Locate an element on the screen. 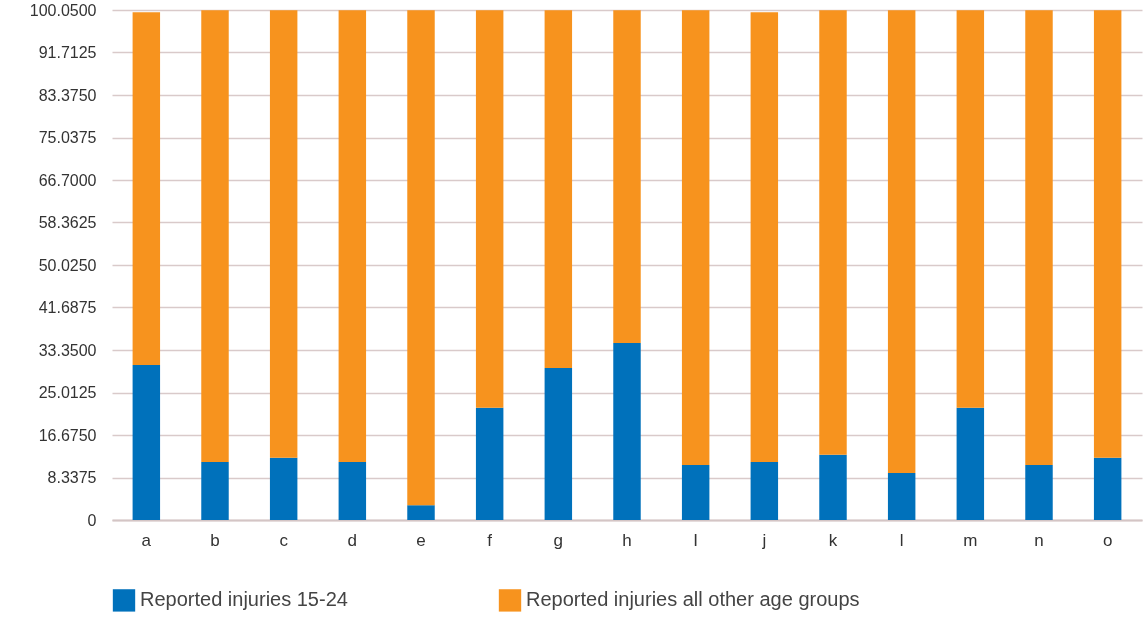 This screenshot has height=625, width=1144. x-tick-label: k is located at coordinates (833, 540).